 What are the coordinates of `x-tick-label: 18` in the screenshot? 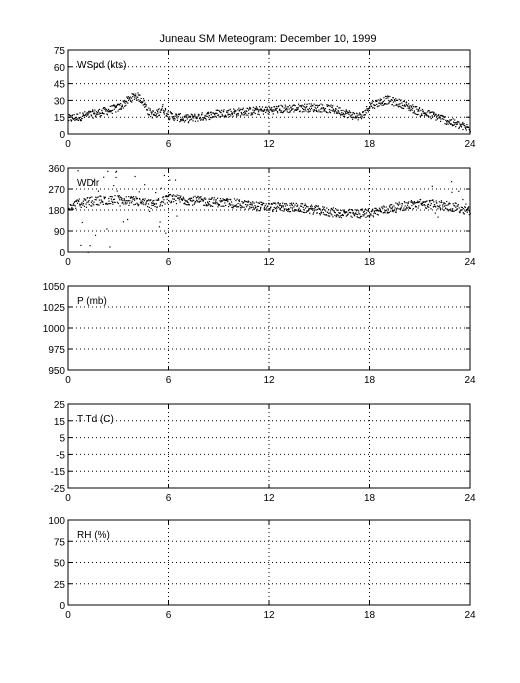 It's located at (370, 380).